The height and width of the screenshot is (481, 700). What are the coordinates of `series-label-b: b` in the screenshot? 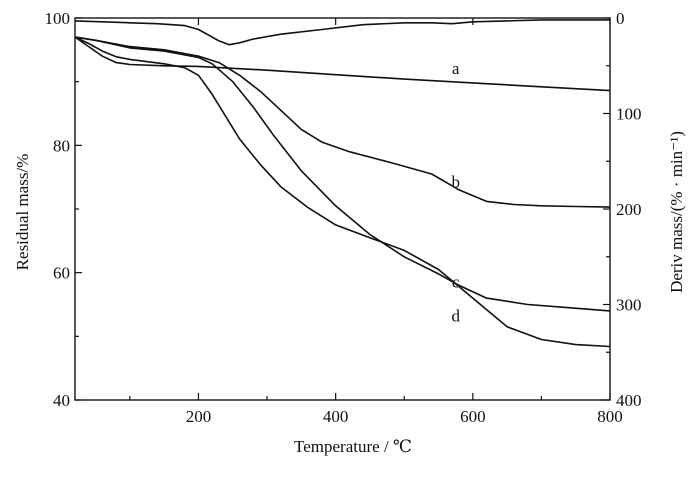 It's located at (455, 181).